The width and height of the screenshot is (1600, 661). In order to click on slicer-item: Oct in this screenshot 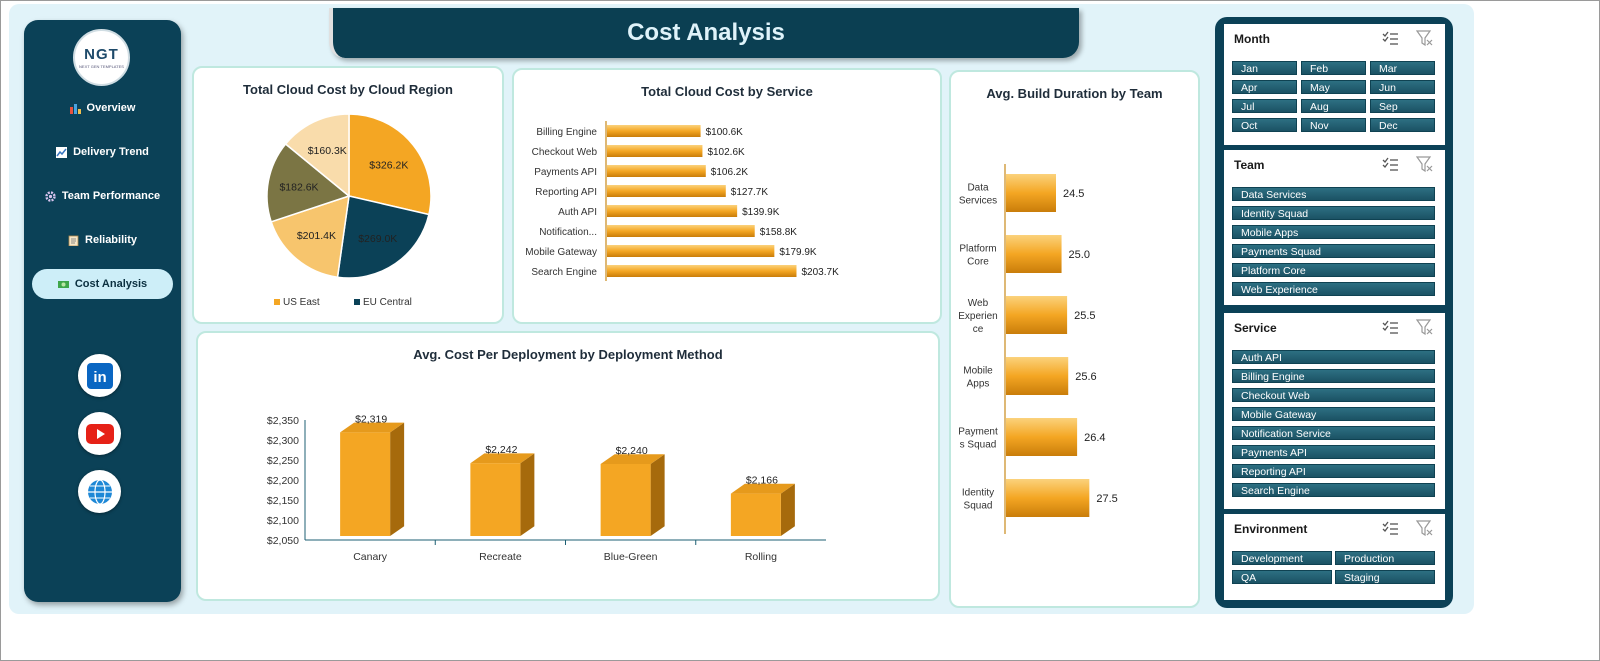, I will do `click(1264, 125)`.